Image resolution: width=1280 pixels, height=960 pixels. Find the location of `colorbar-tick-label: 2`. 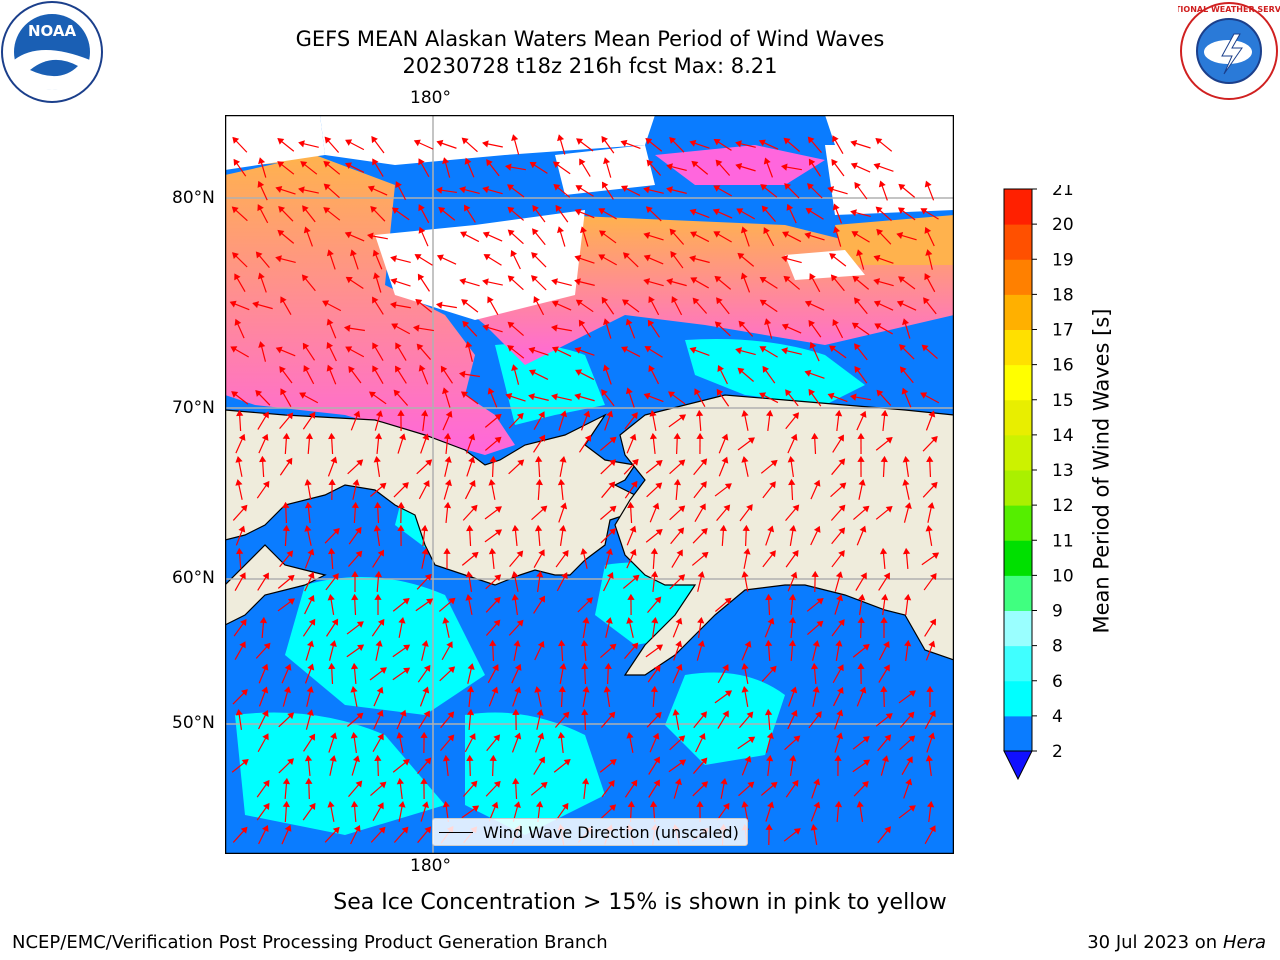

colorbar-tick-label: 2 is located at coordinates (1057, 752).